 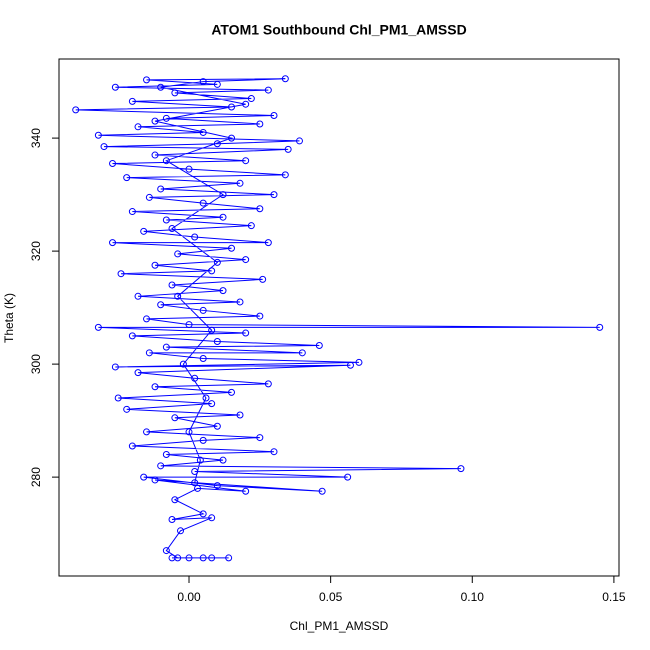 What do you see at coordinates (331, 597) in the screenshot?
I see `x-tick-label: 0.05` at bounding box center [331, 597].